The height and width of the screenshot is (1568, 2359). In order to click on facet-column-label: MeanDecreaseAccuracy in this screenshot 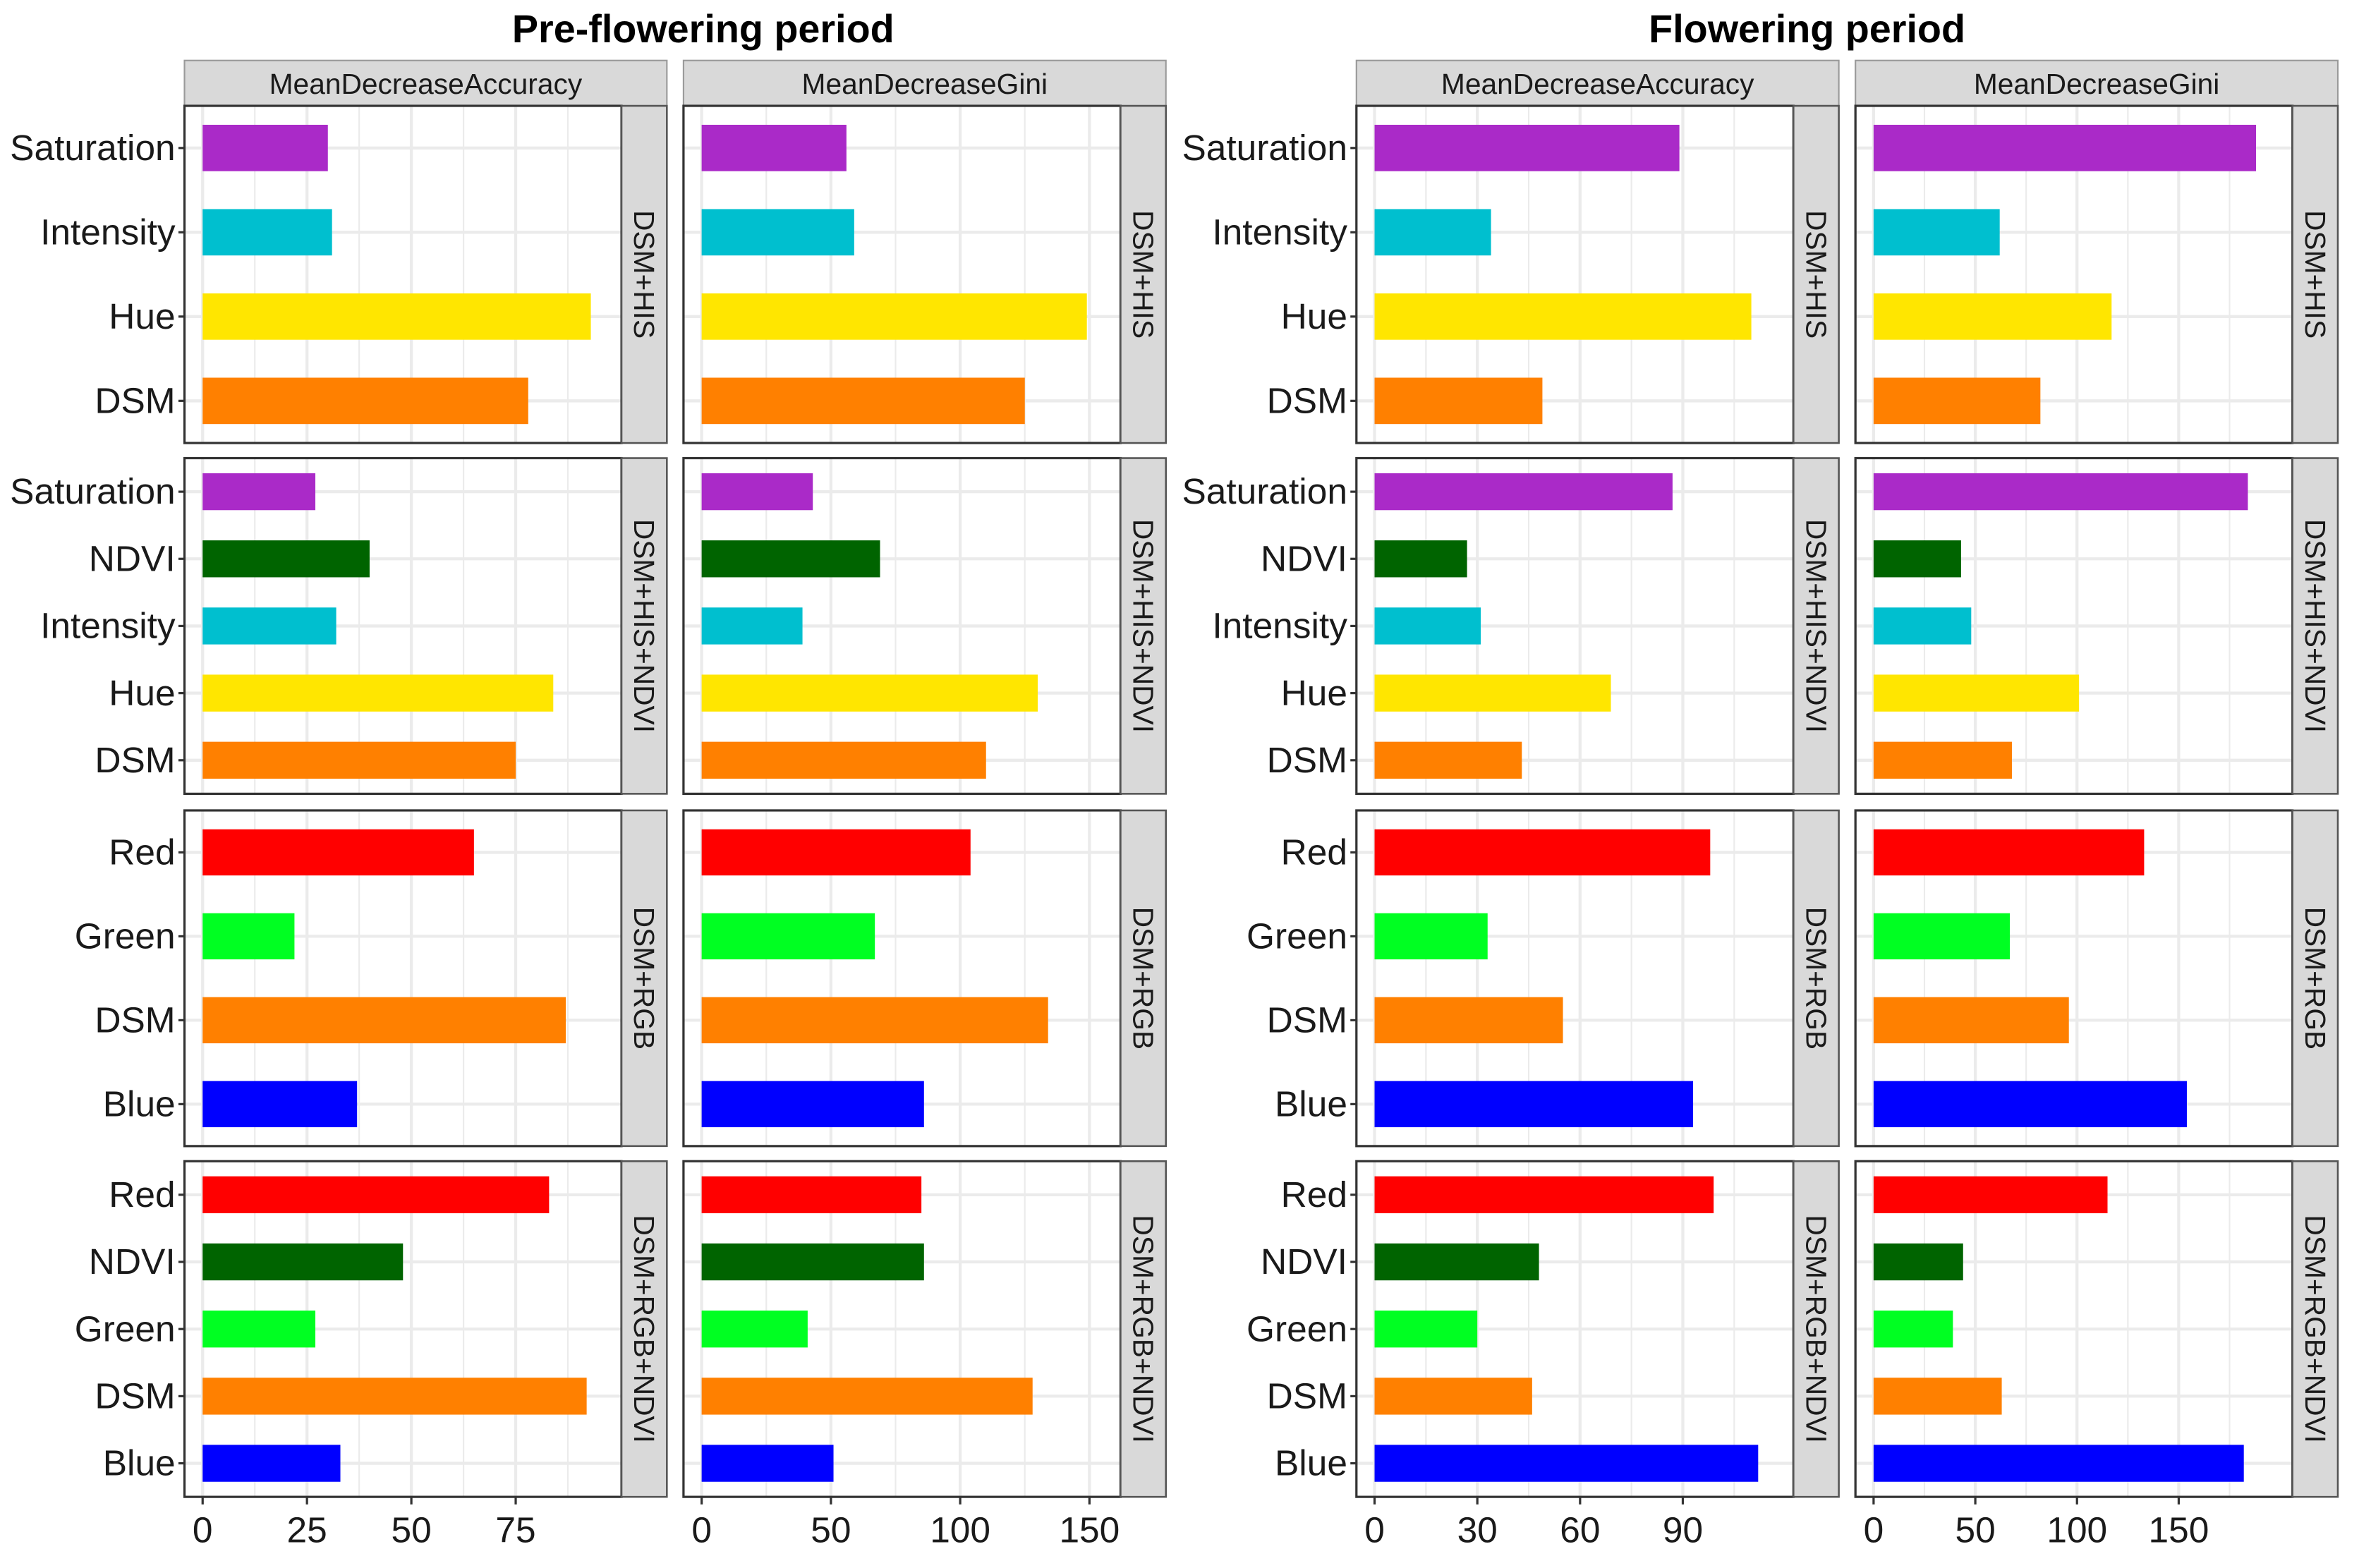, I will do `click(426, 84)`.